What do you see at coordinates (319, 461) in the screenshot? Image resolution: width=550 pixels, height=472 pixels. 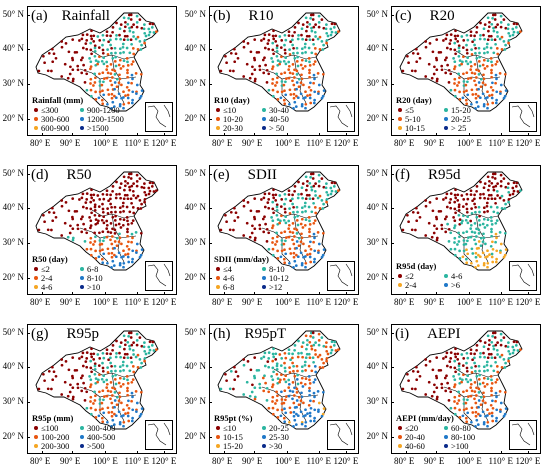 I see `lon-tick-label: 110° E` at bounding box center [319, 461].